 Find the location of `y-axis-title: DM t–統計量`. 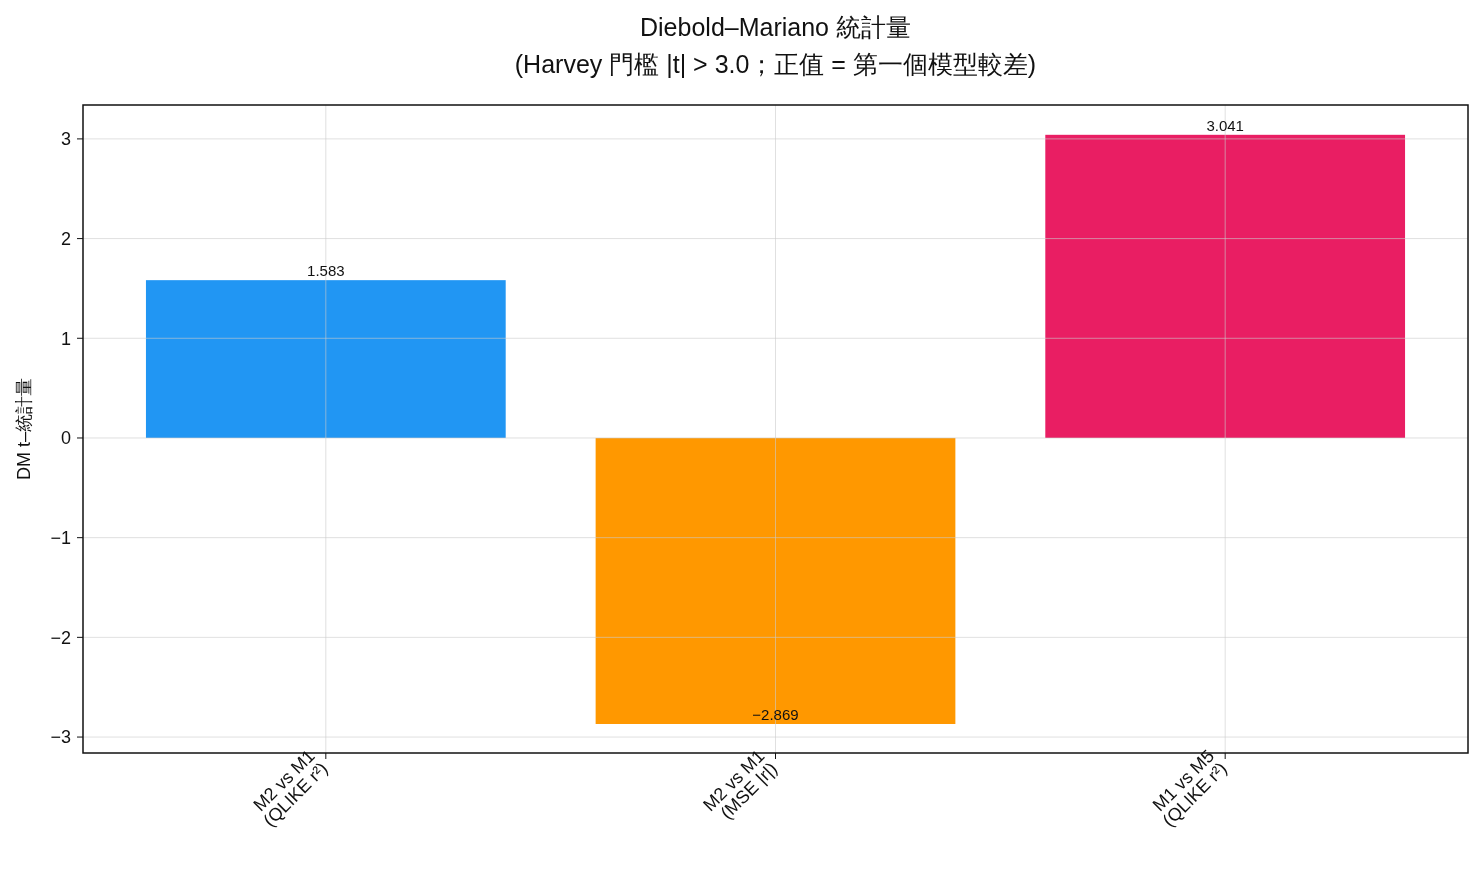

y-axis-title: DM t–統計量 is located at coordinates (24, 429).